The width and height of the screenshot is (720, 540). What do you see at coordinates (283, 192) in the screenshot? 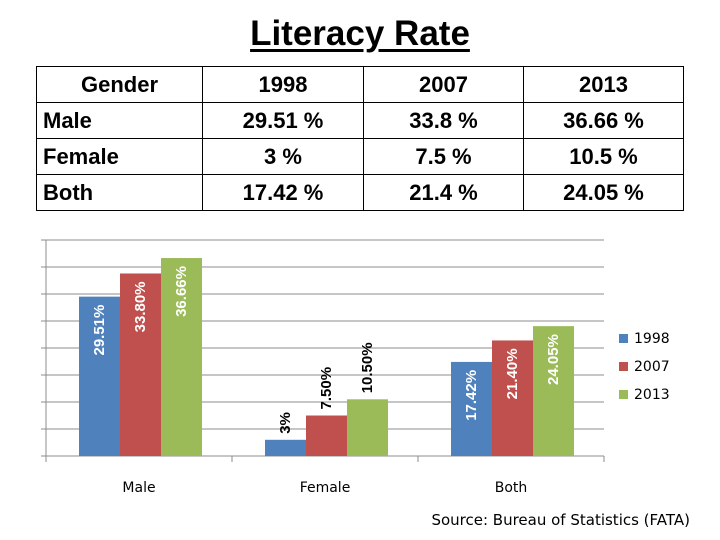
I see `table-cell: 17.42 %` at bounding box center [283, 192].